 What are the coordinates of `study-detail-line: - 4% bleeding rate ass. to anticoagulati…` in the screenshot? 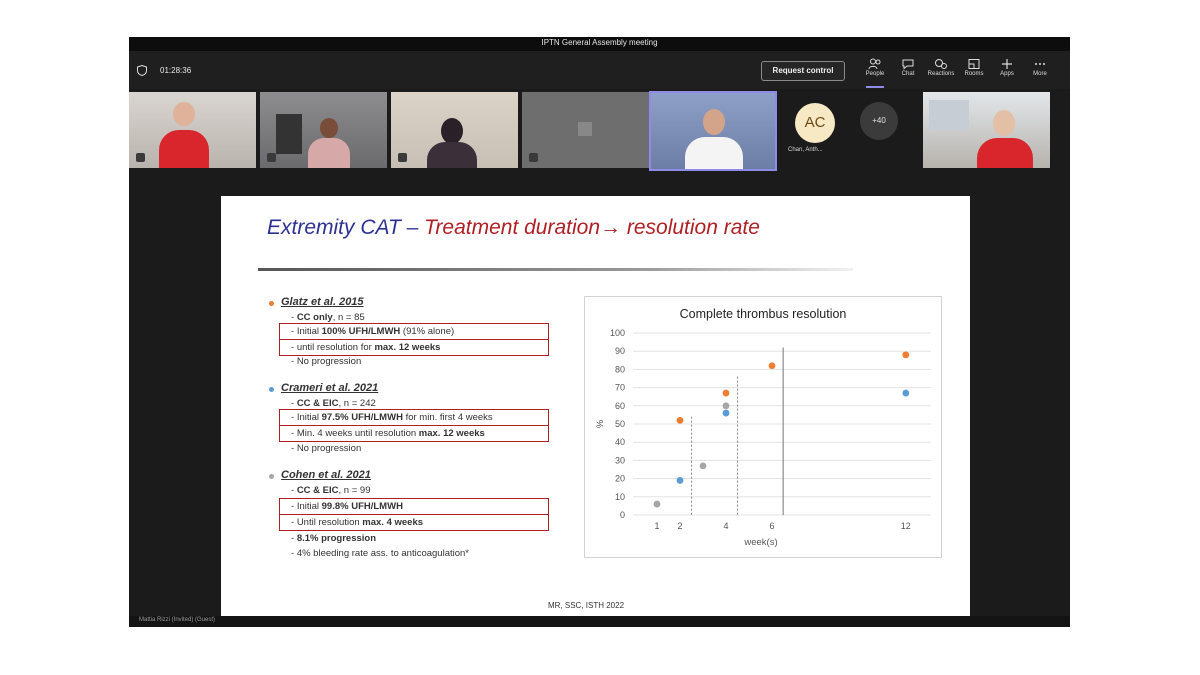 It's located at (380, 553).